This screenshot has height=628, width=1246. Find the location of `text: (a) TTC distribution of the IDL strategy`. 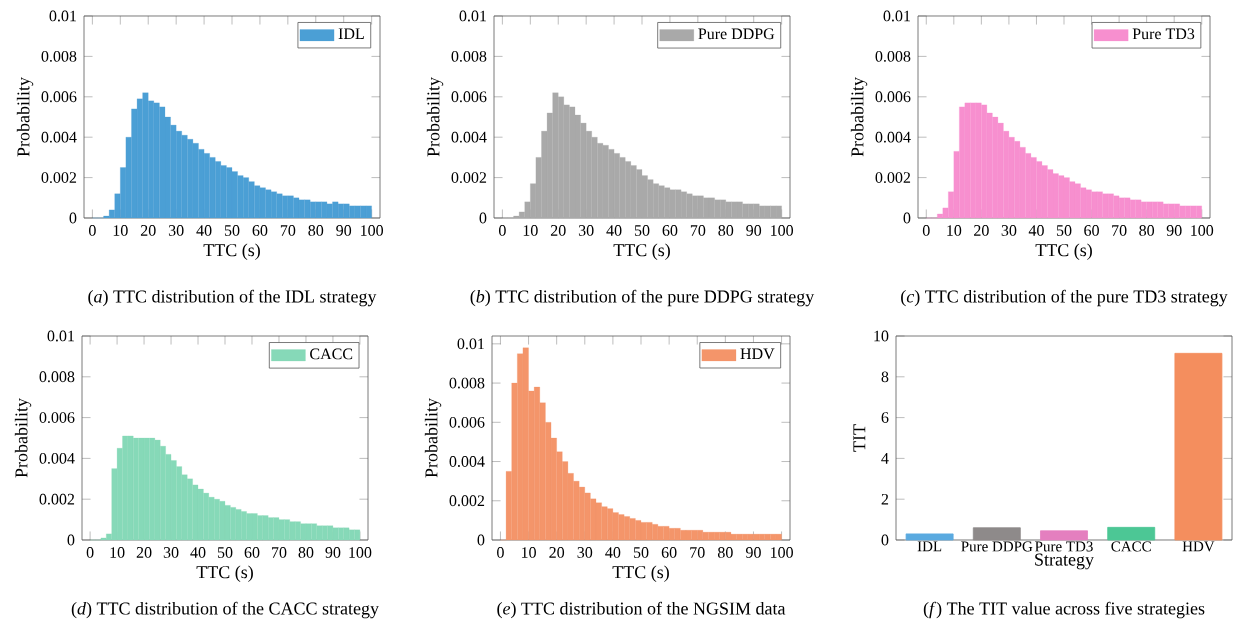

text: (a) TTC distribution of the IDL strategy is located at coordinates (232, 298).